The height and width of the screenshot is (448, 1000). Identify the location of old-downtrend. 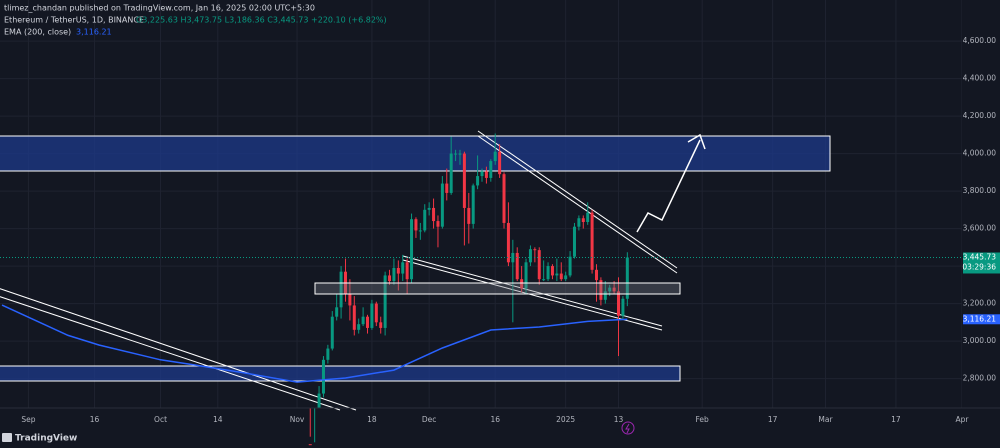
(178, 349).